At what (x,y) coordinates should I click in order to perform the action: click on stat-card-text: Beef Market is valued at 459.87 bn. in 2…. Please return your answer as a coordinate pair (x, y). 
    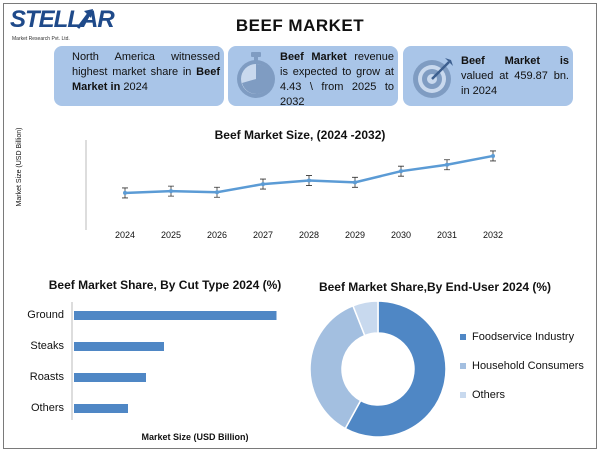
    Looking at the image, I should click on (515, 76).